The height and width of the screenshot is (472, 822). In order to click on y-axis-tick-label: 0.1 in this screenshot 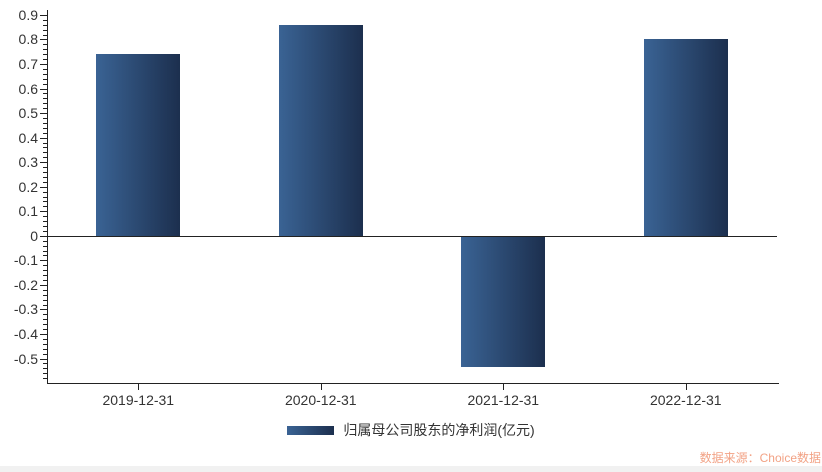, I will do `click(28, 211)`.